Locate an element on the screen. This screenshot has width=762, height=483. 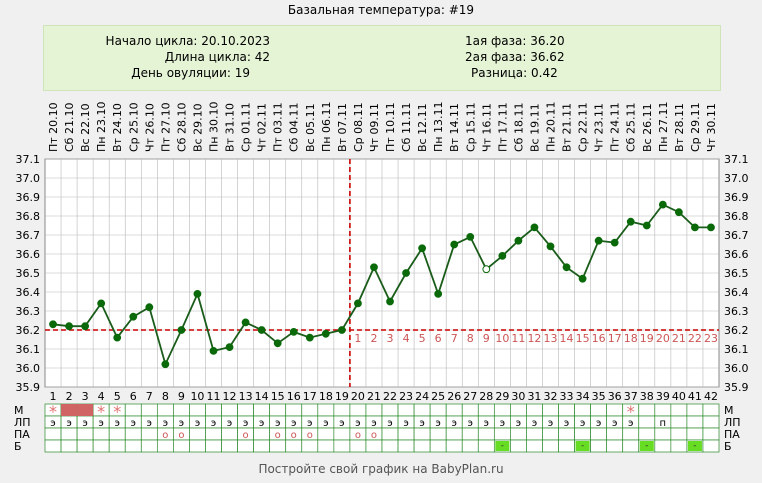
date-label: Вс 05.11 is located at coordinates (310, 127).